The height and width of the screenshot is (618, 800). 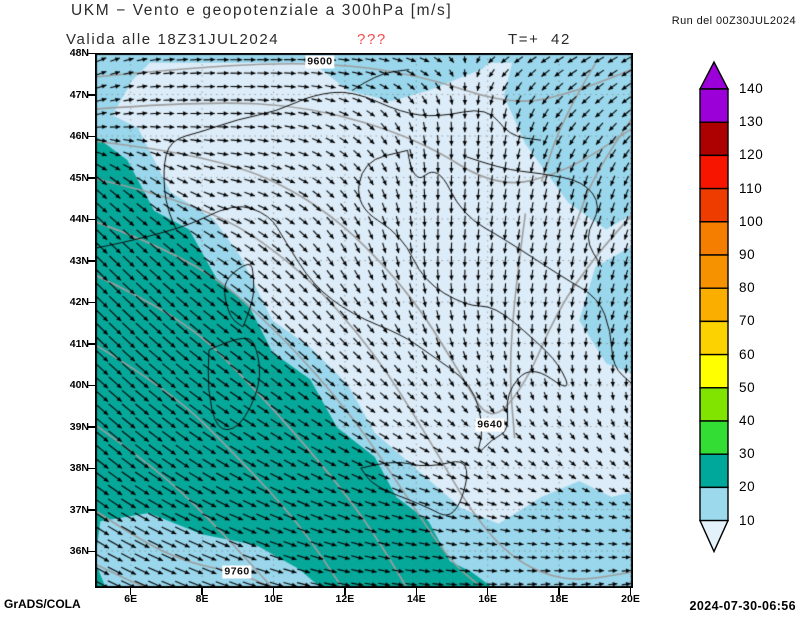 I want to click on colorbar-scale, so click(x=714, y=307).